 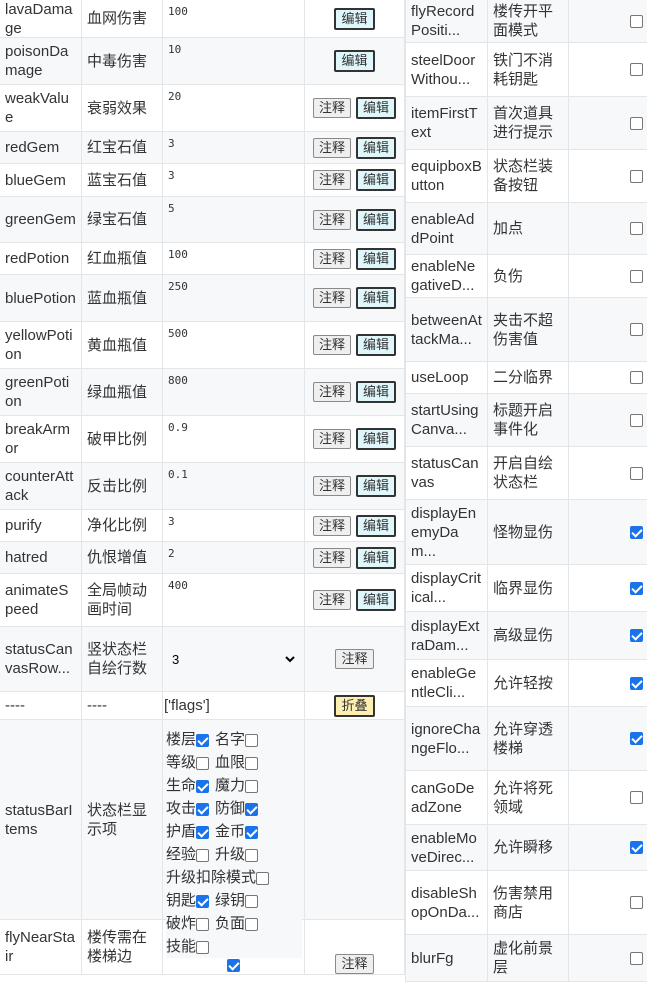 What do you see at coordinates (188, 785) in the screenshot?
I see `status-item: 生命` at bounding box center [188, 785].